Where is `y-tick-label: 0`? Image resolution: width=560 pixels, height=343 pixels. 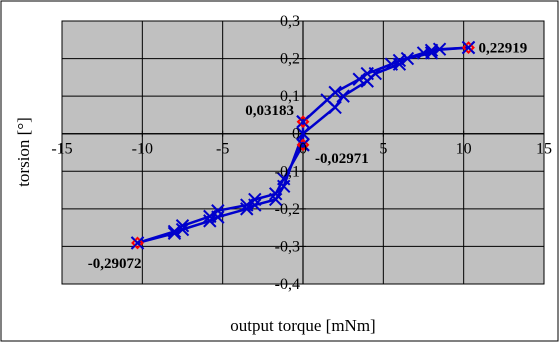
y-tick-label: 0 is located at coordinates (296, 134).